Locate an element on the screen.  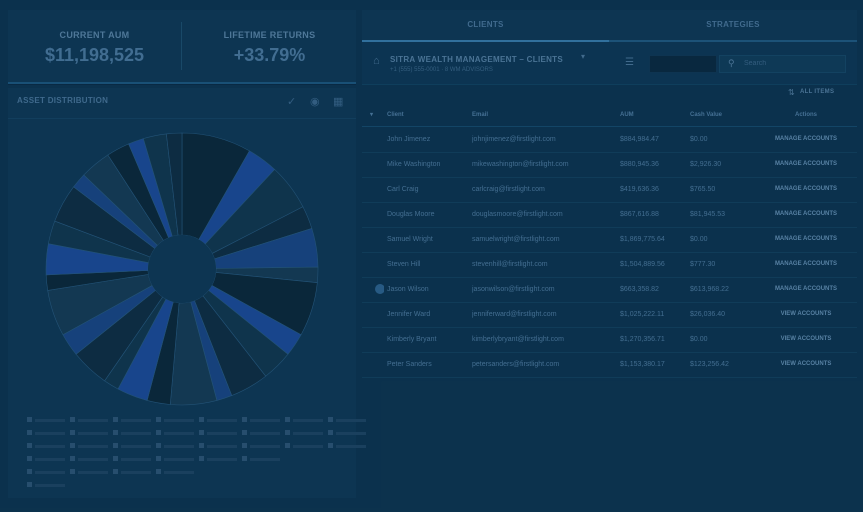
current-aum-label: CURRENT AUM is located at coordinates (94, 35).